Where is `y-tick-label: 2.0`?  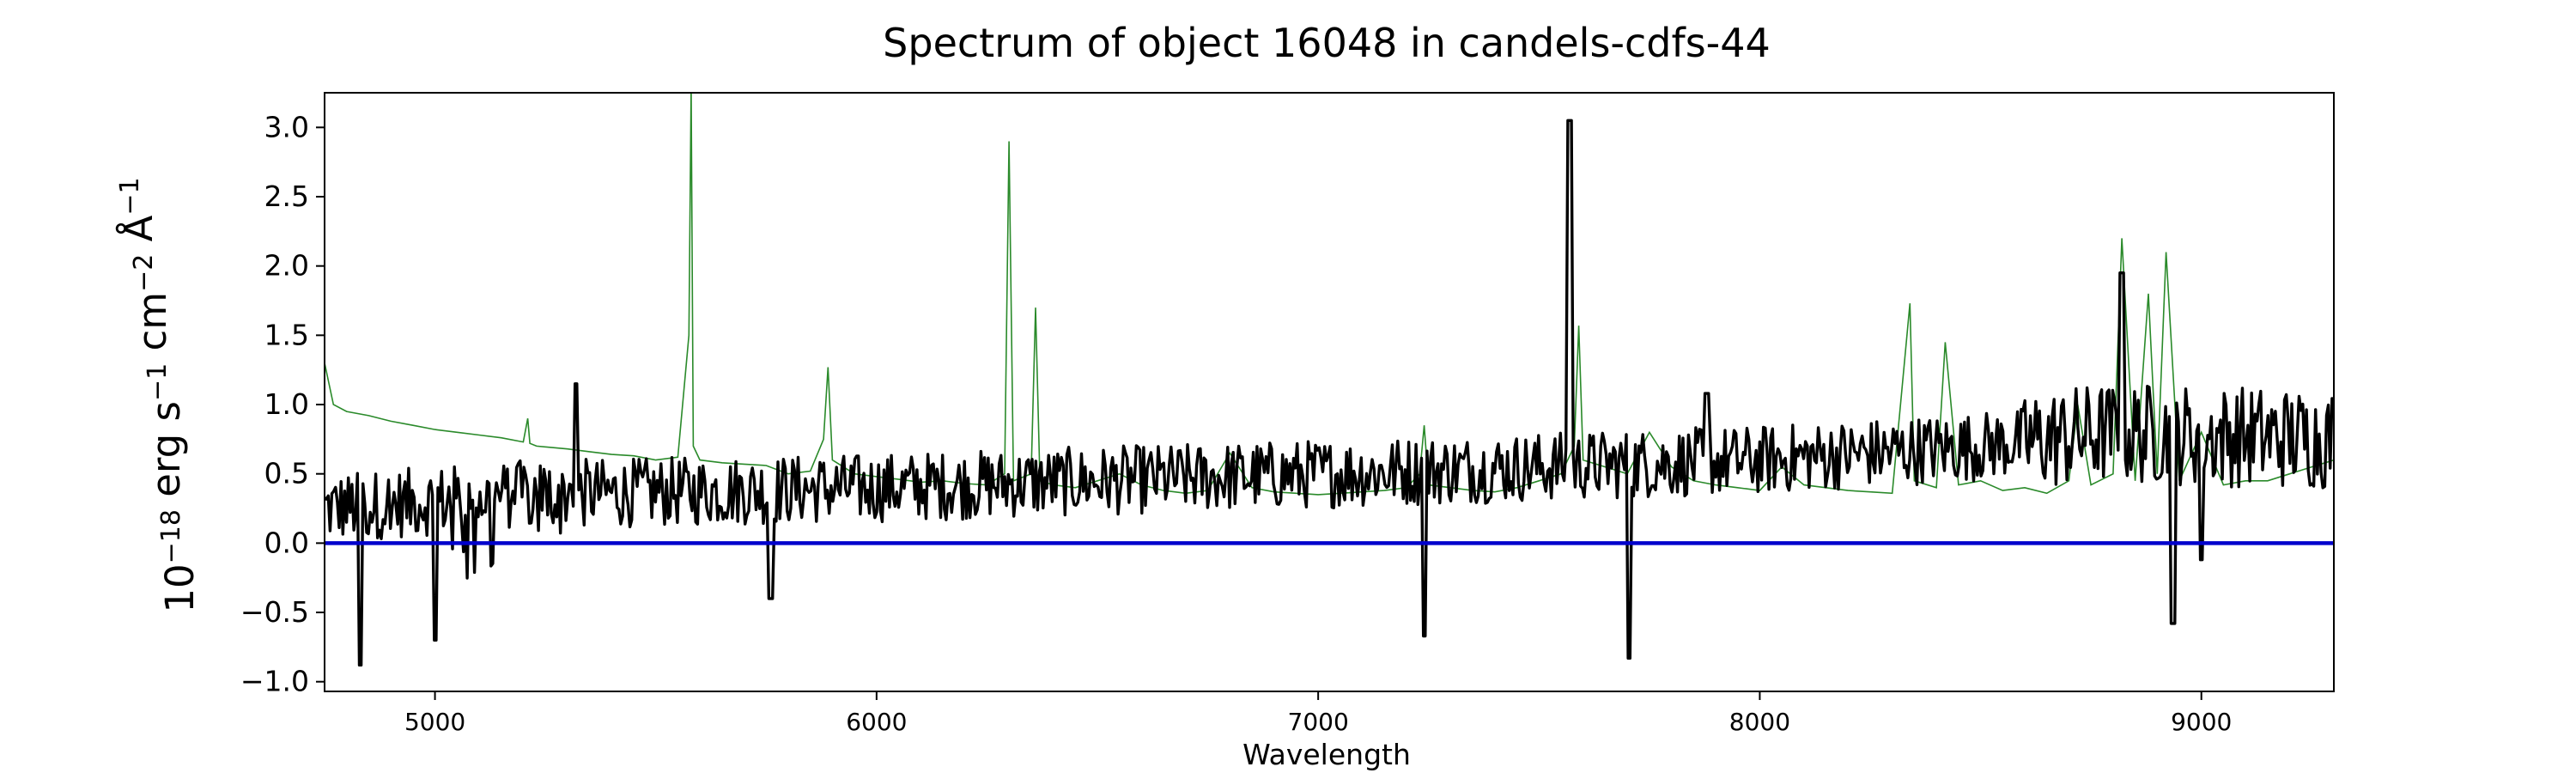
y-tick-label: 2.0 is located at coordinates (286, 266).